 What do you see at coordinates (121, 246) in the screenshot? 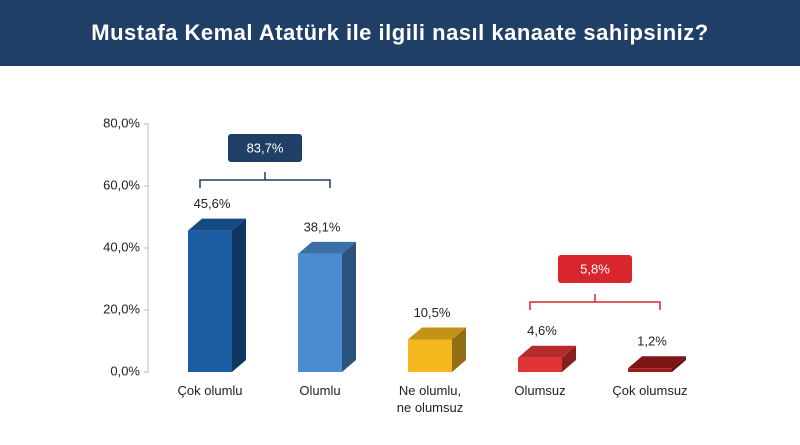
I see `y-tick-label: 40,0%` at bounding box center [121, 246].